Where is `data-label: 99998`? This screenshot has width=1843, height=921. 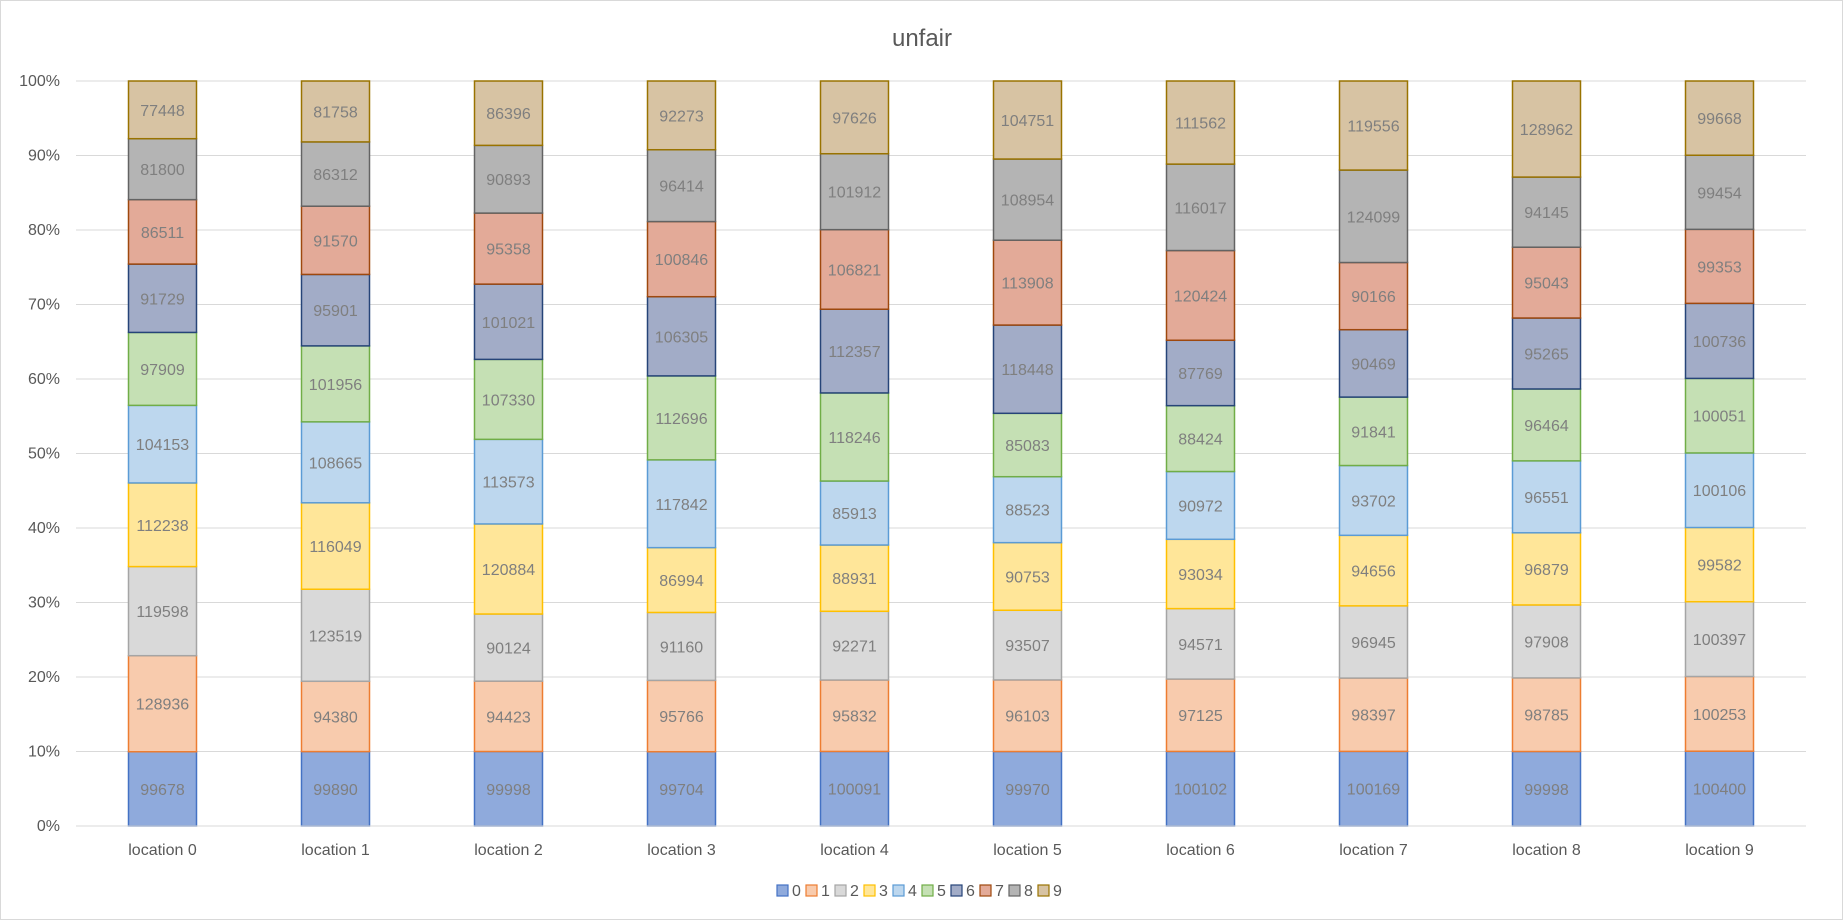 data-label: 99998 is located at coordinates (508, 790).